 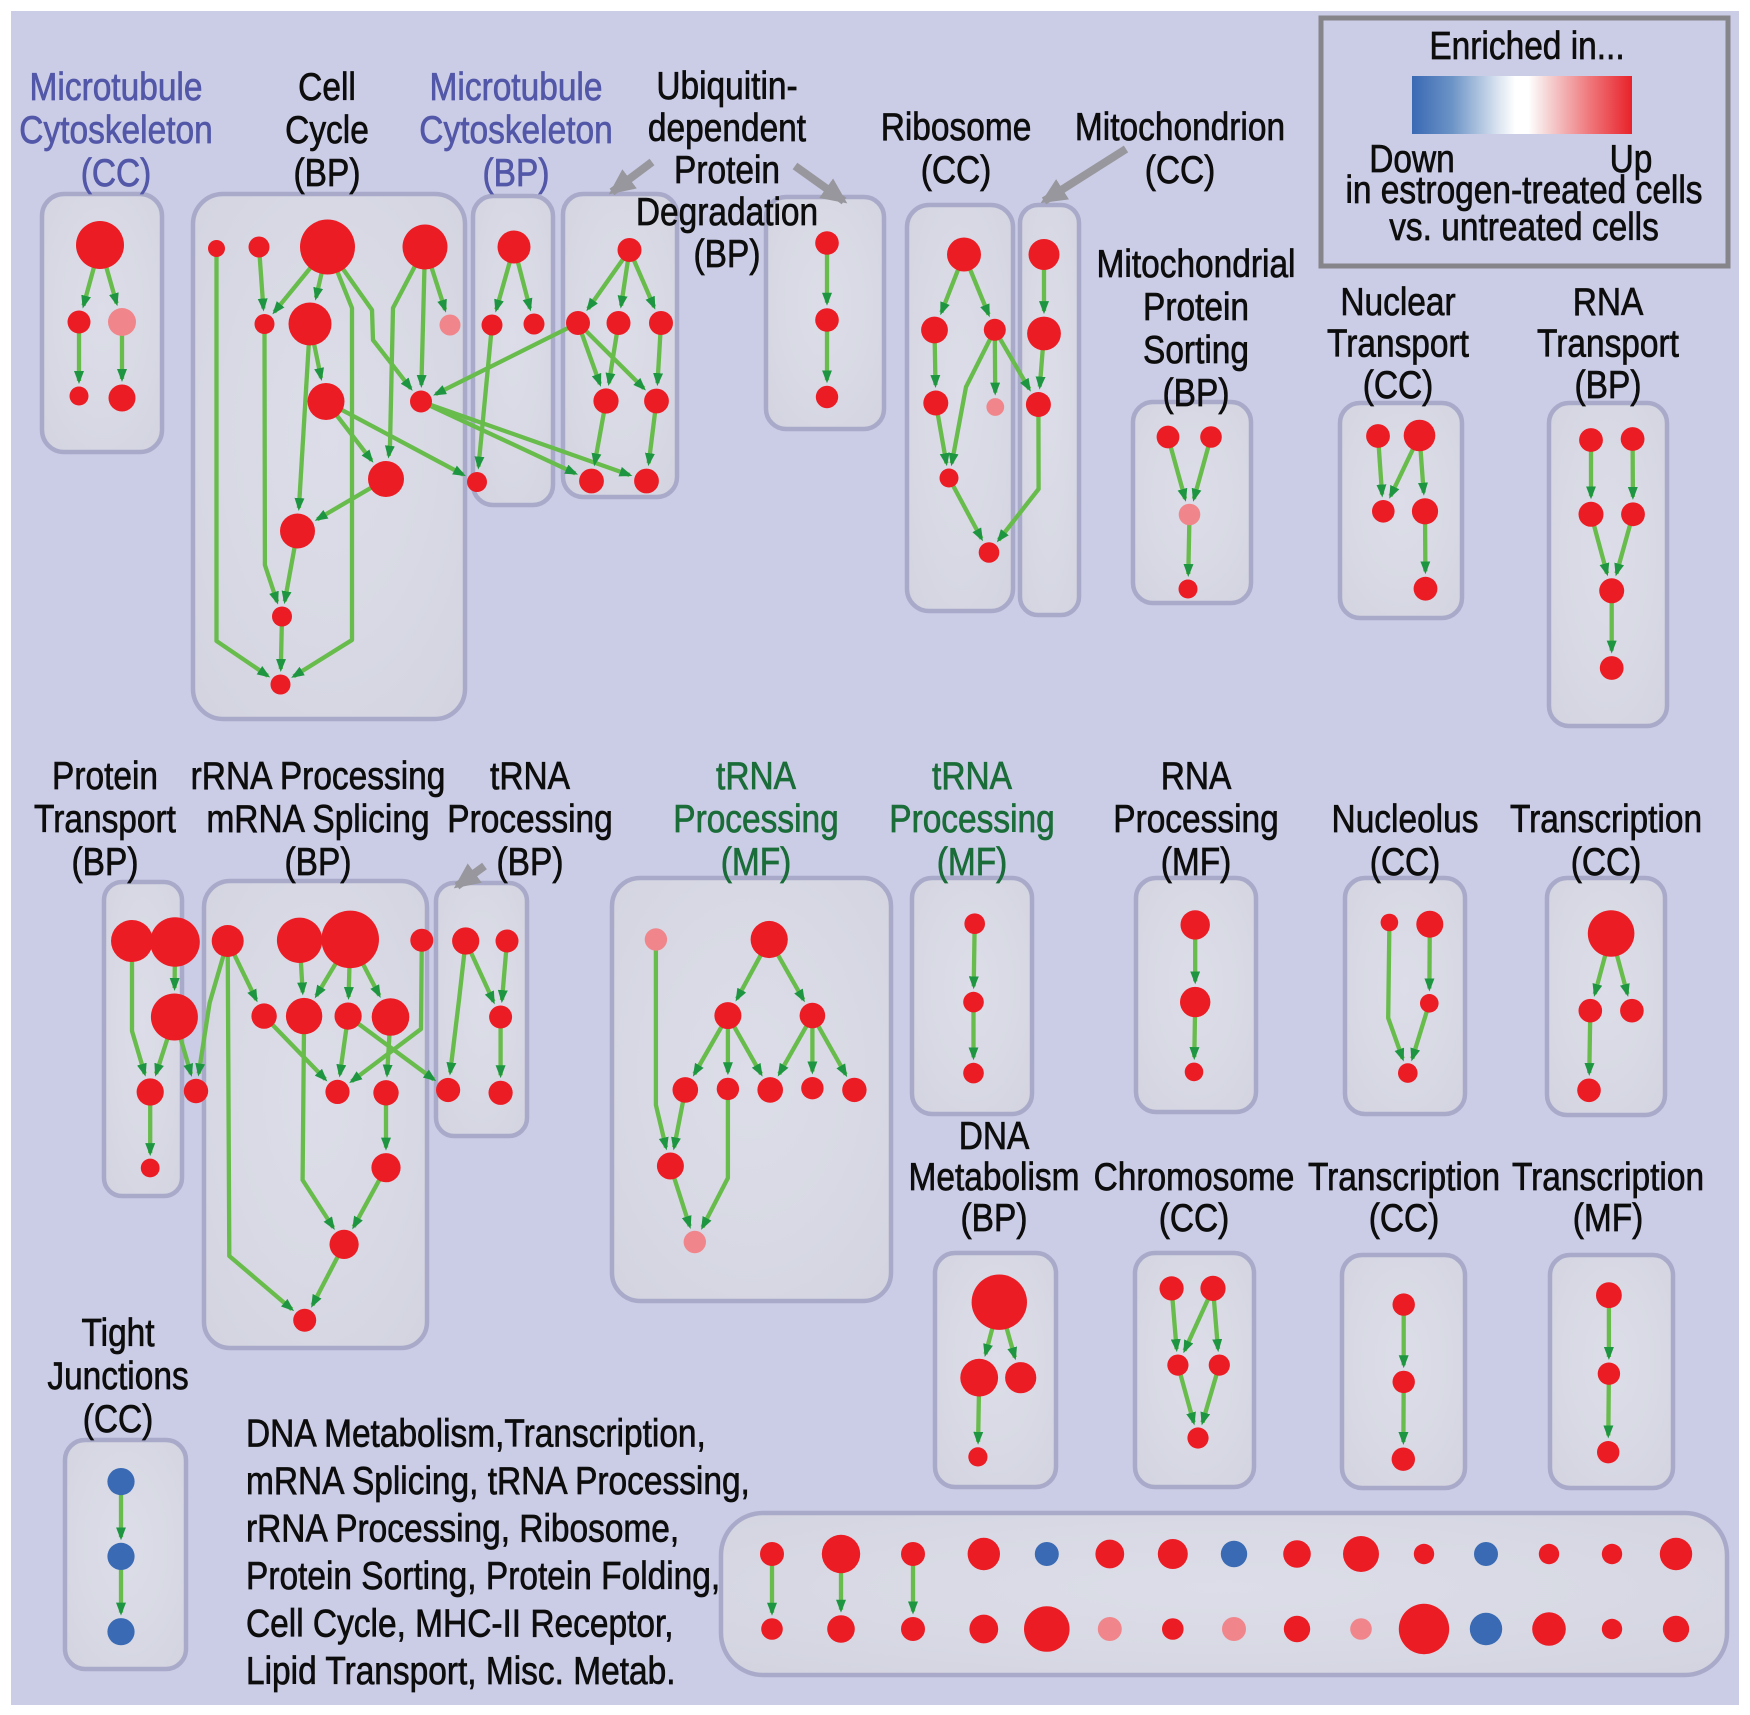 I want to click on svg-text: Lipid Transport, Misc. Metab., so click(x=461, y=1671).